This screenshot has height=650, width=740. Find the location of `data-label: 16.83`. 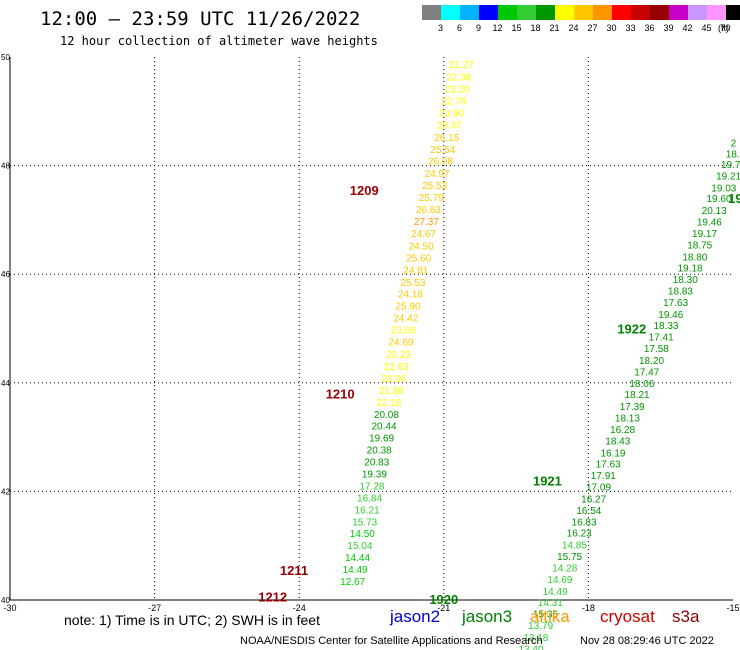

data-label: 16.83 is located at coordinates (584, 522).